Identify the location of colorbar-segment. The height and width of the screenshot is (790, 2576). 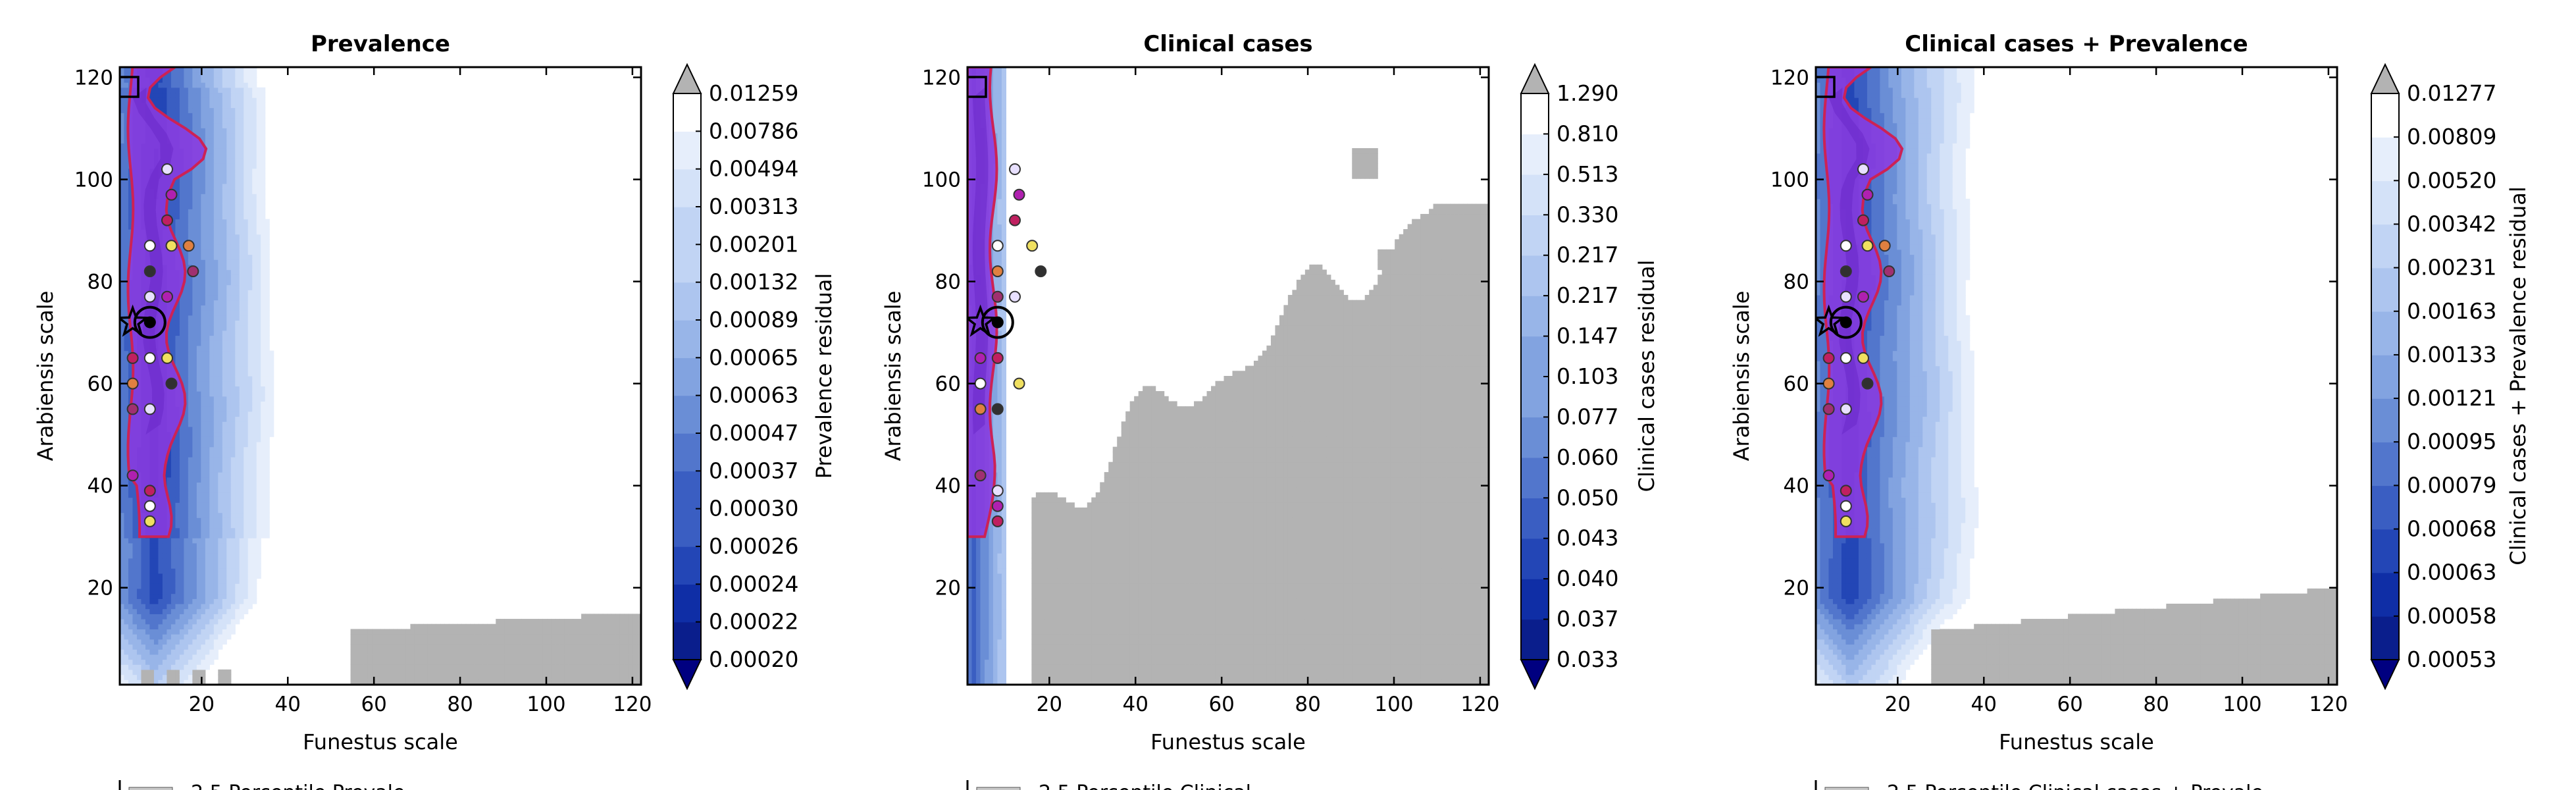
(687, 565).